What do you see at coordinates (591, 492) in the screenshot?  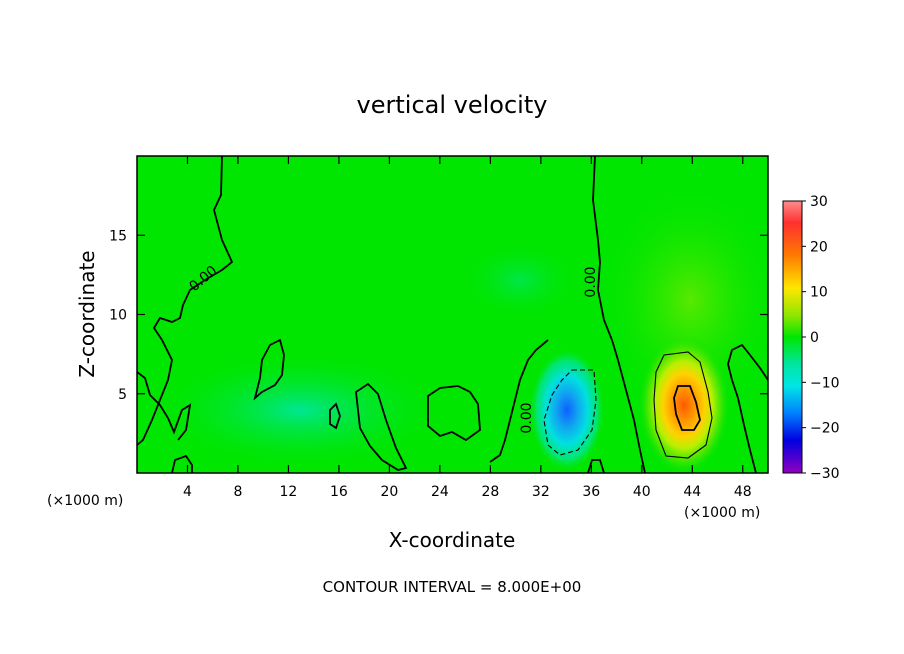 I see `x-tick-label: 36` at bounding box center [591, 492].